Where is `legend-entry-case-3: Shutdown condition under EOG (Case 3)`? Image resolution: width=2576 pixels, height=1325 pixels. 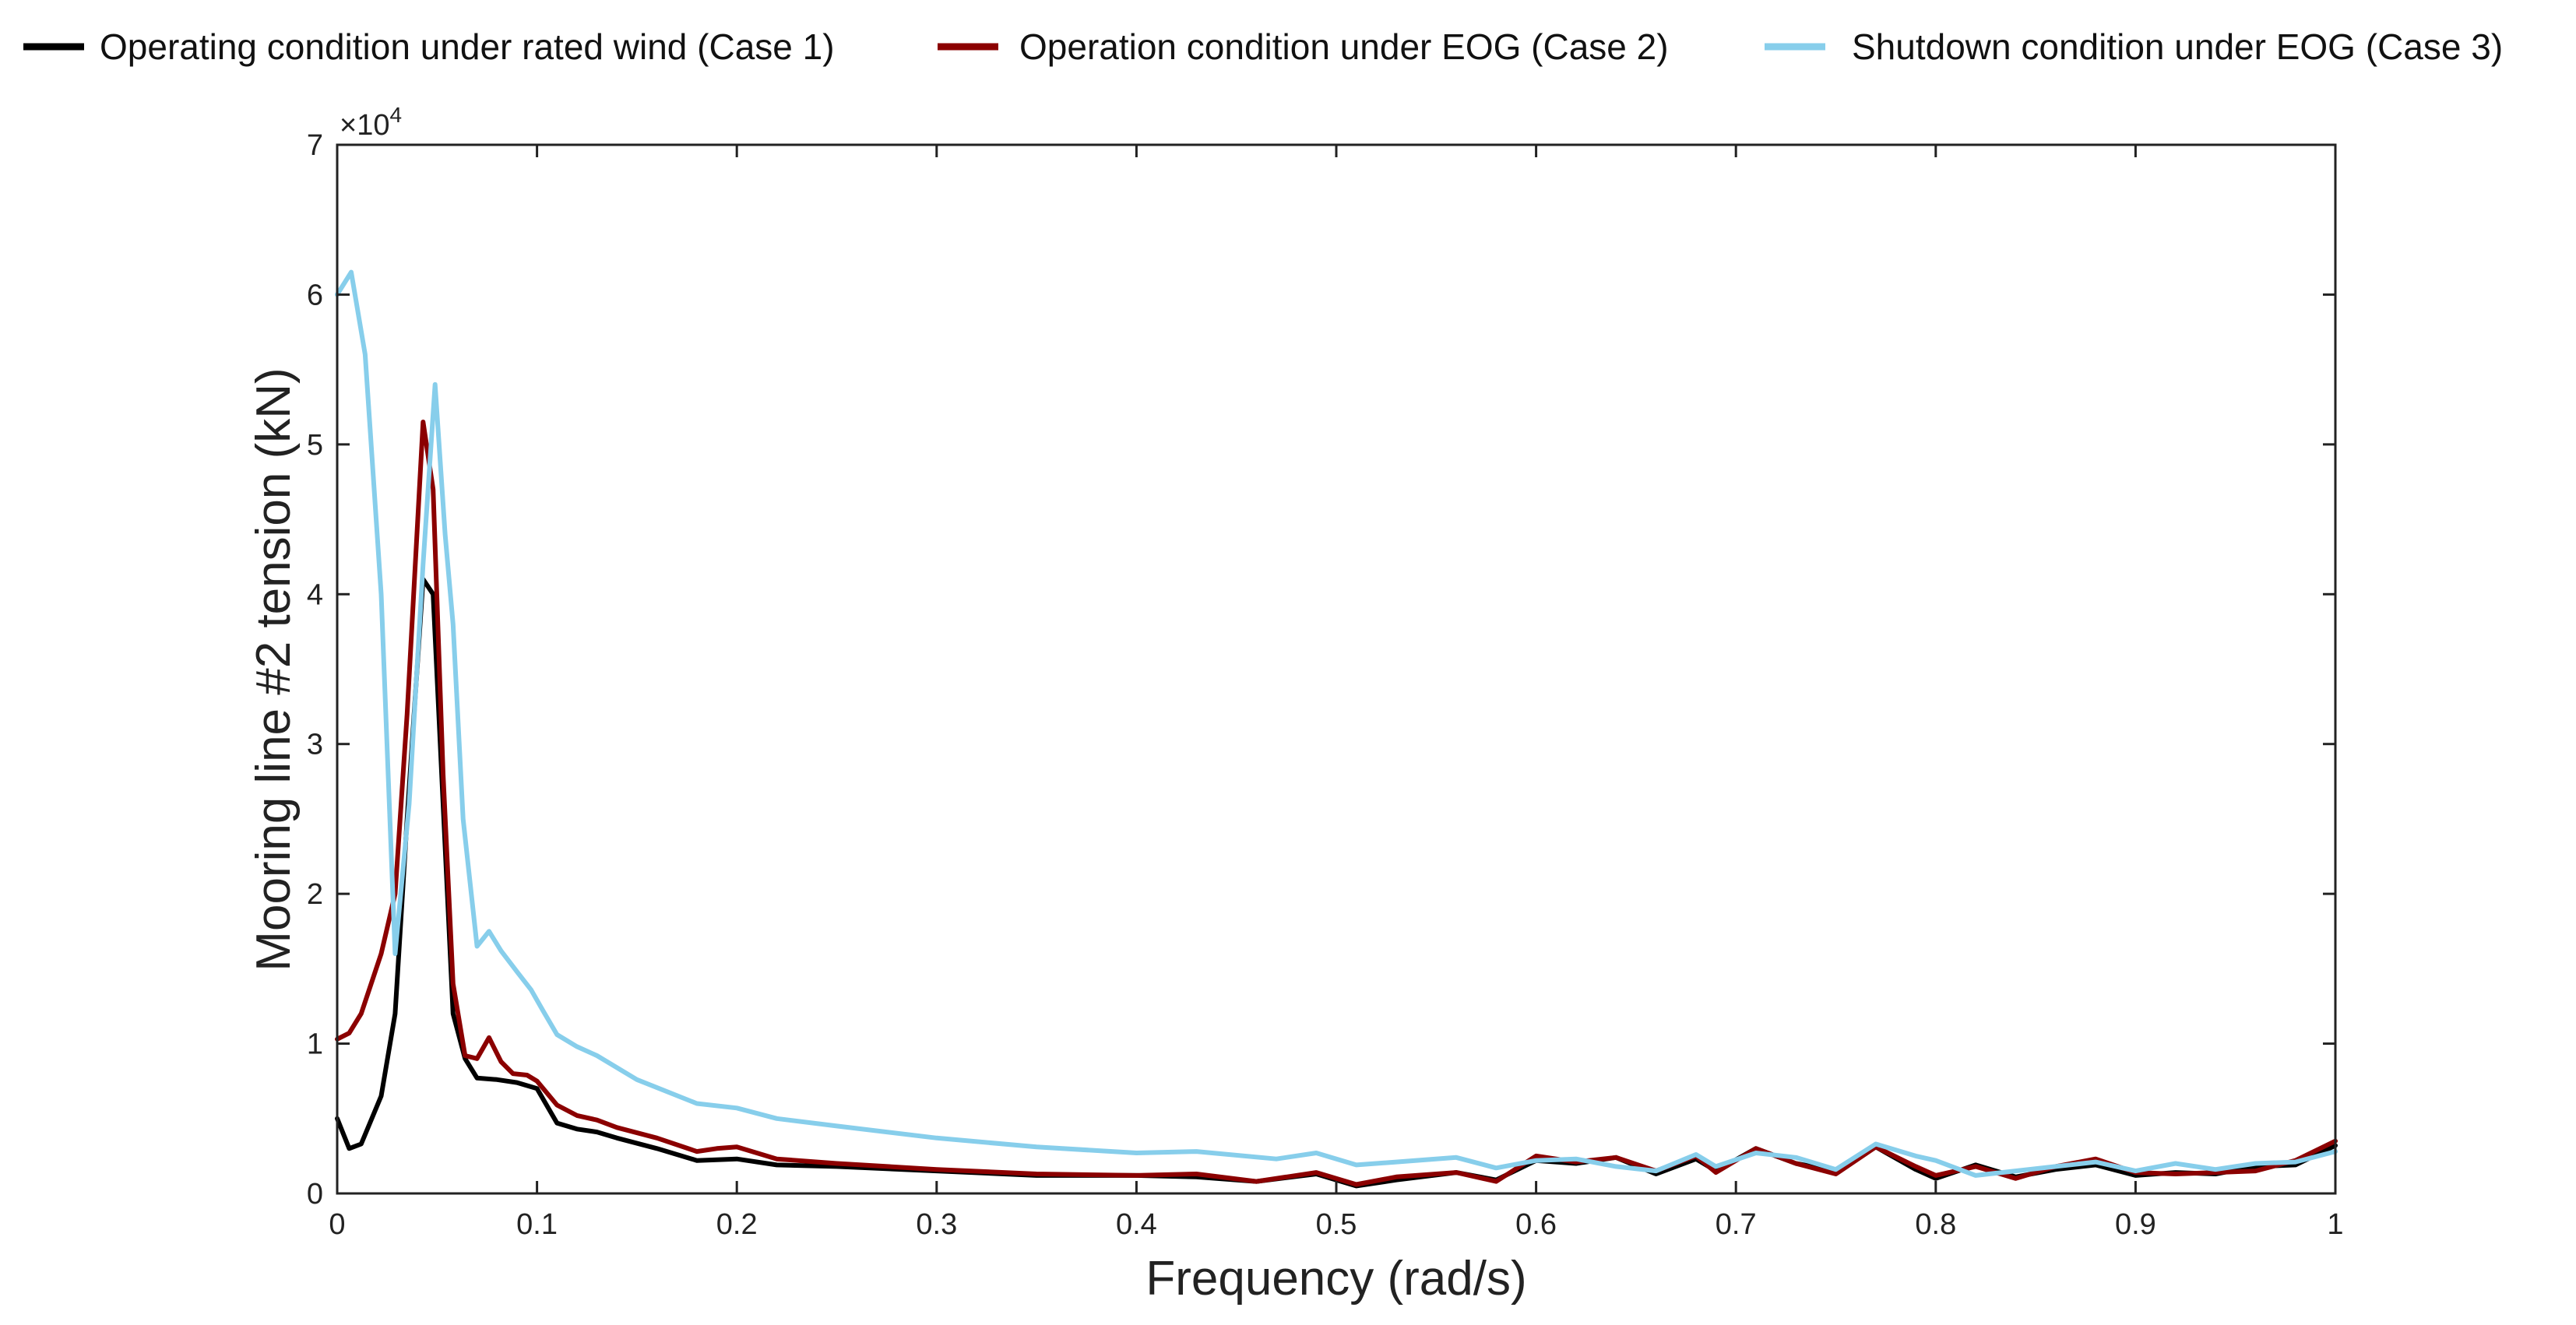
legend-entry-case-3: Shutdown condition under EOG (Case 3) is located at coordinates (2134, 46).